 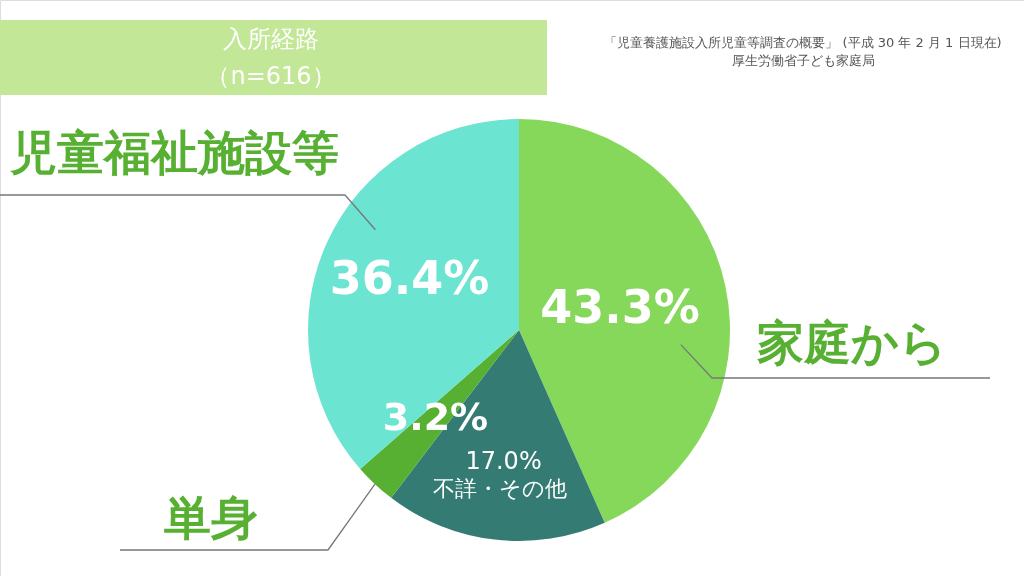 I want to click on text: 「児童養護施設入所児童等調査の概要」 (平成 30 年 2 月 1 日現在), so click(x=803, y=42).